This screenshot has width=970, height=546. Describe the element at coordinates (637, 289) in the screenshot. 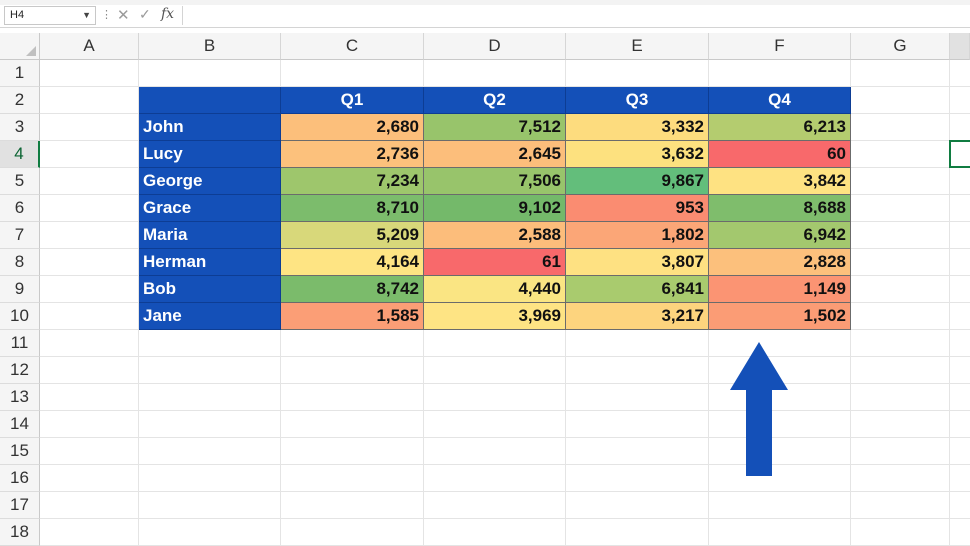

I see `value-cell: 6,841` at that location.